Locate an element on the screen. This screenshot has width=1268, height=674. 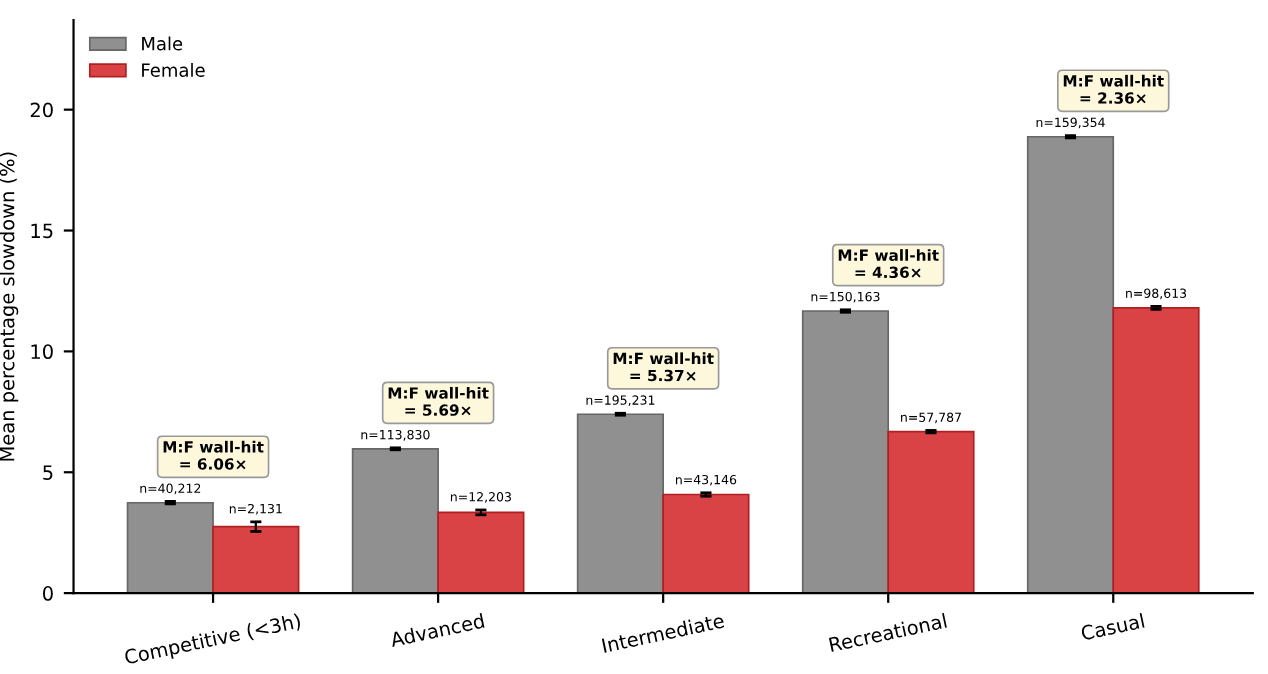
y-tick-label: 10 is located at coordinates (42, 352).